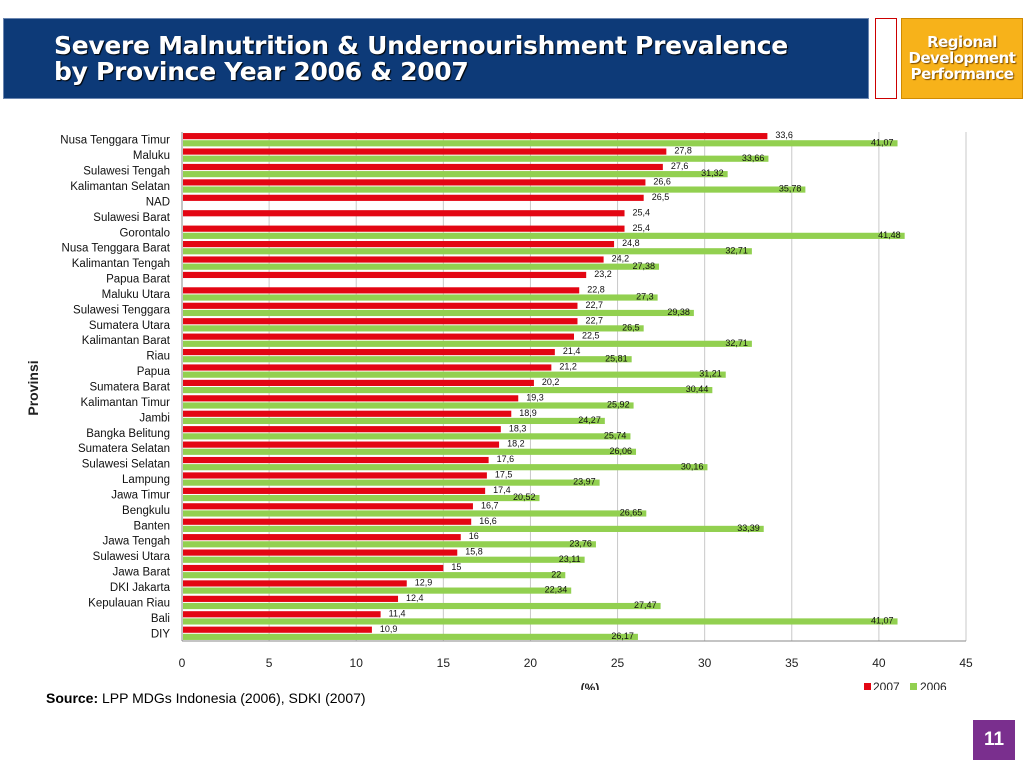 The height and width of the screenshot is (768, 1024). I want to click on data-label-2006: 30,16, so click(692, 466).